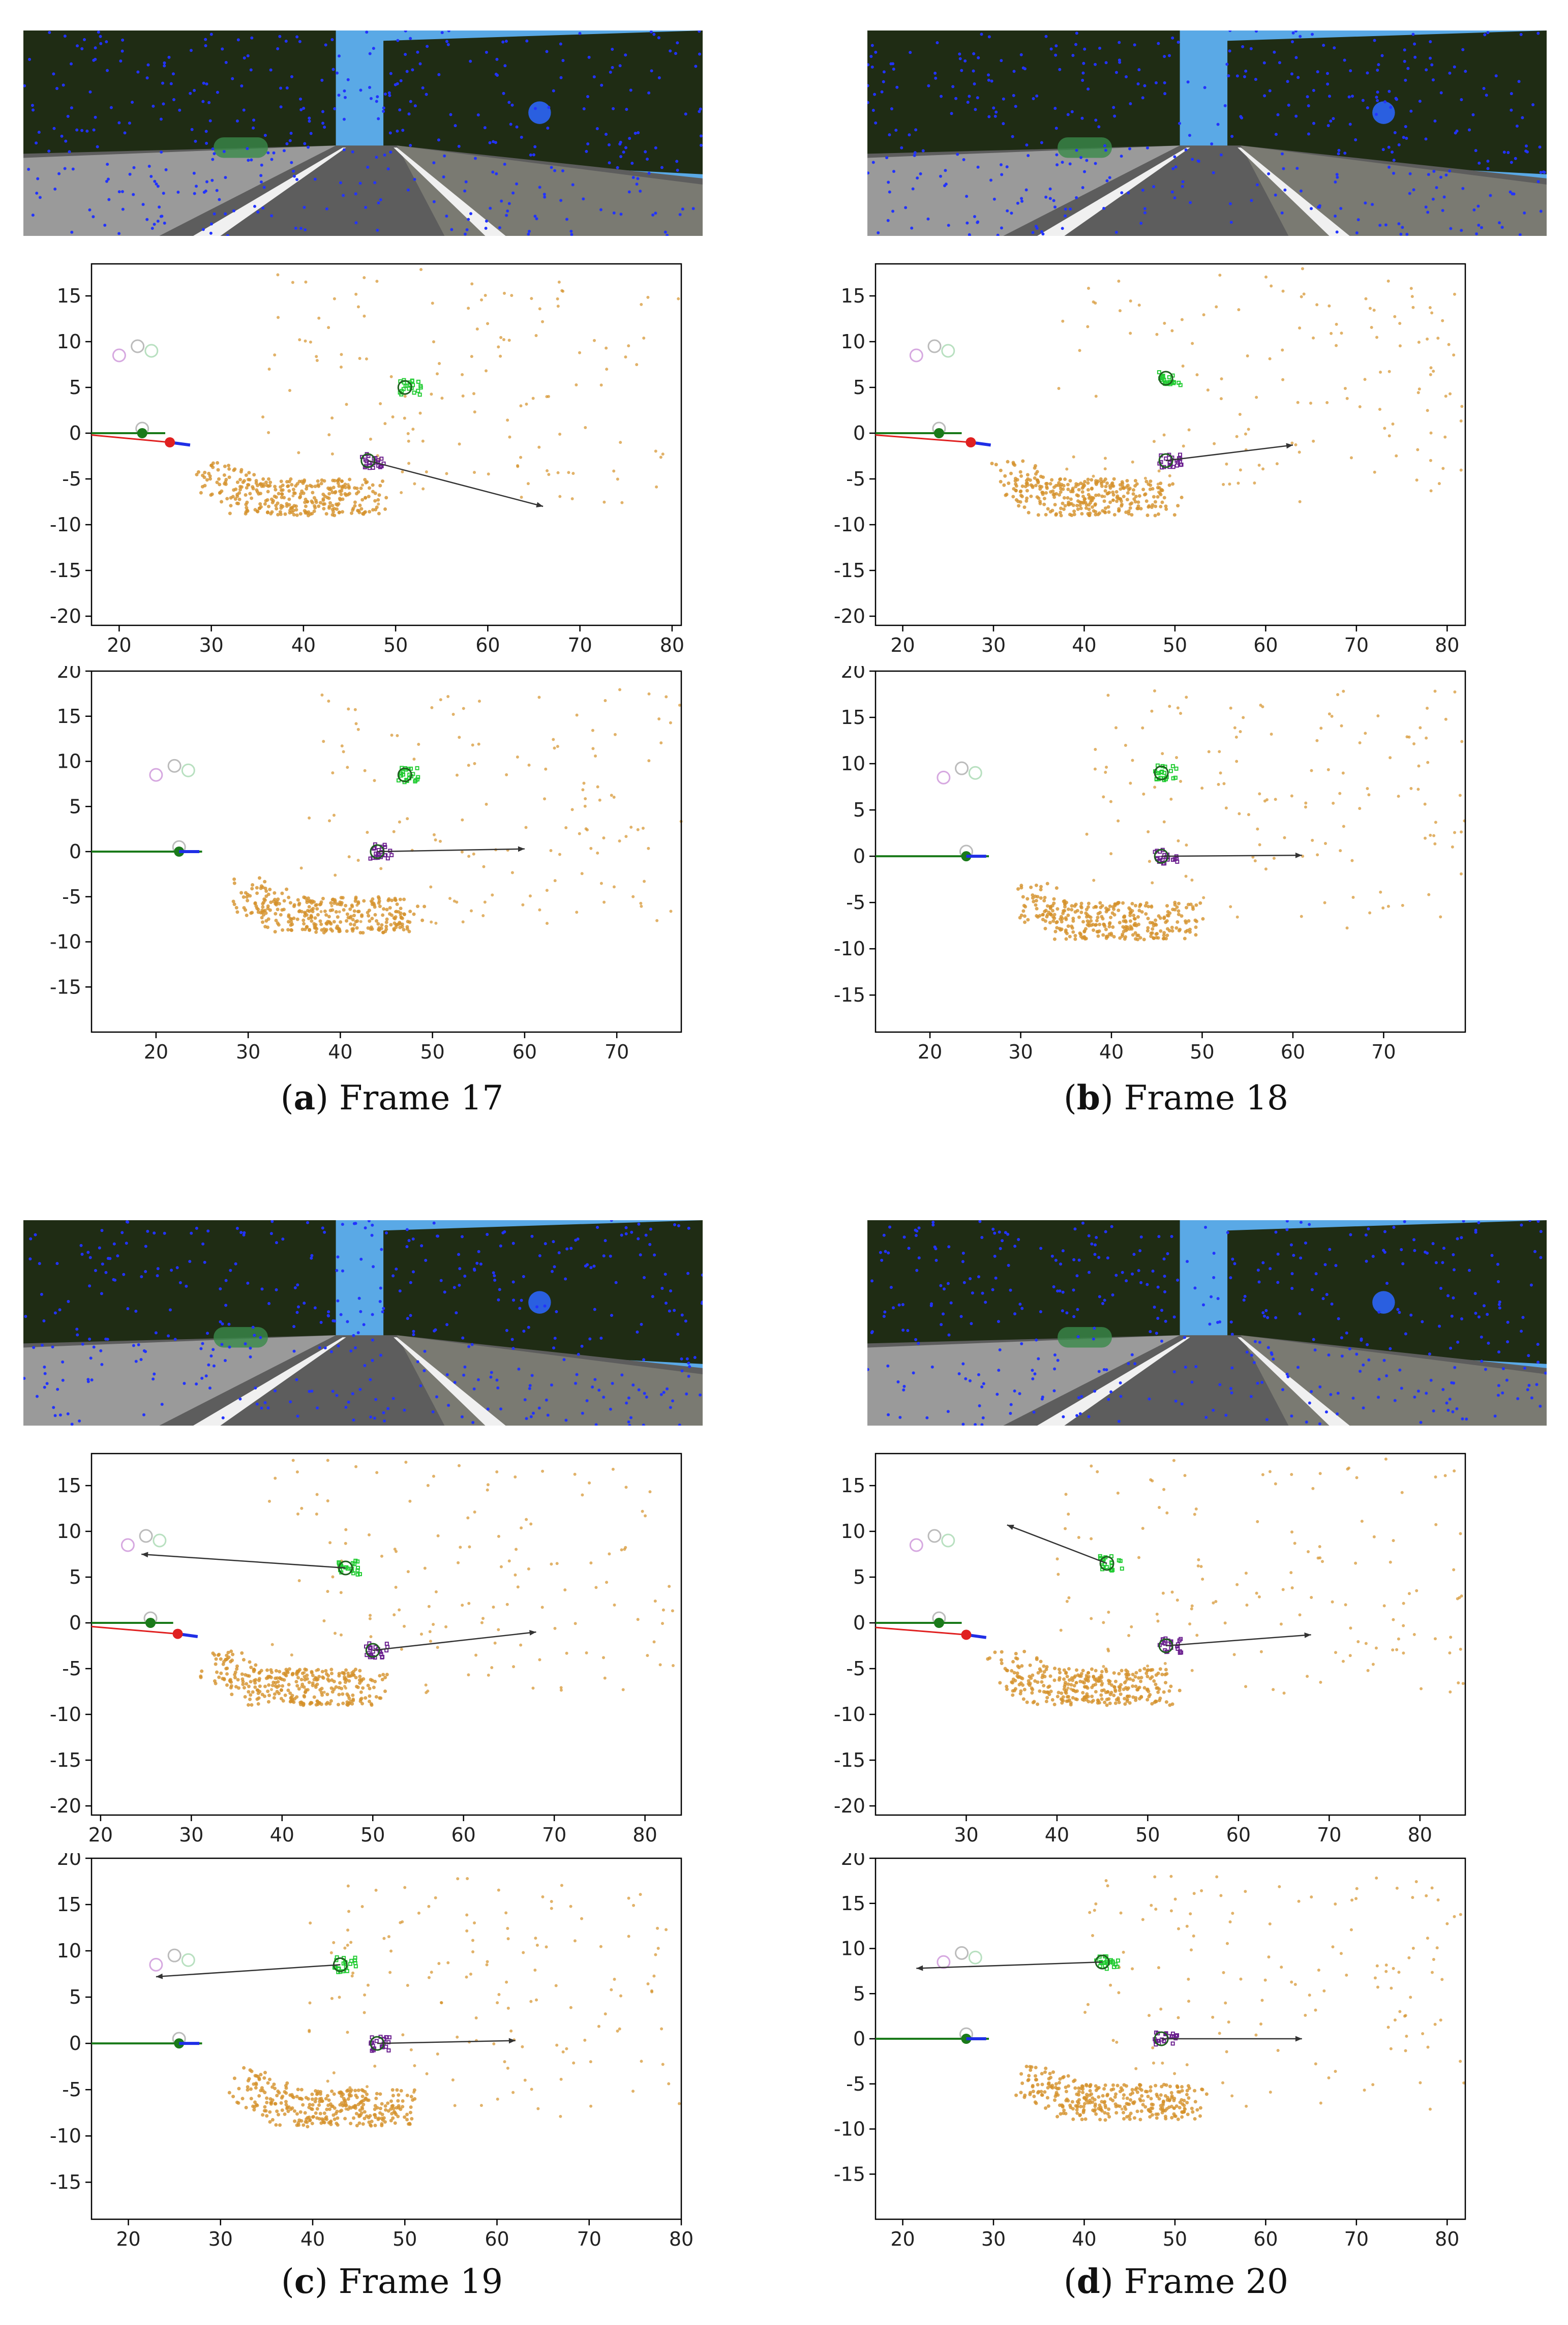 The width and height of the screenshot is (1568, 2325). Describe the element at coordinates (1165, 460) in the screenshot. I see `pedestrian-center` at that location.